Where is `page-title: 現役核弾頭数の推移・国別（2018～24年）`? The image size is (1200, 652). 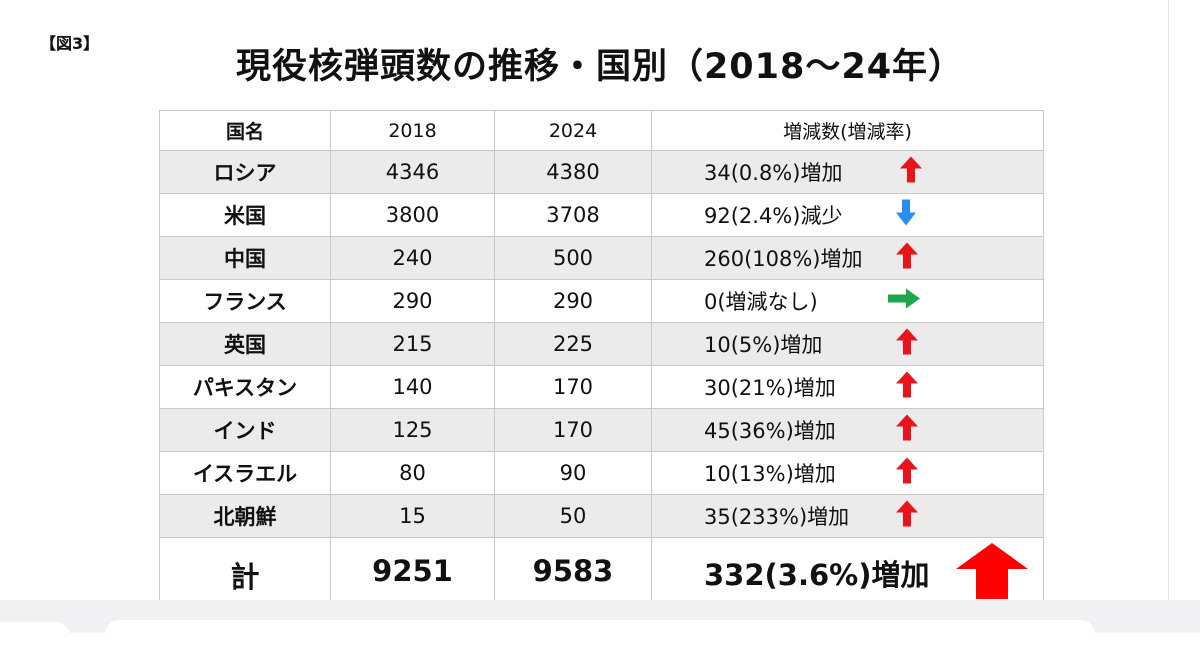 page-title: 現役核弾頭数の推移・国別（2018～24年） is located at coordinates (600, 67).